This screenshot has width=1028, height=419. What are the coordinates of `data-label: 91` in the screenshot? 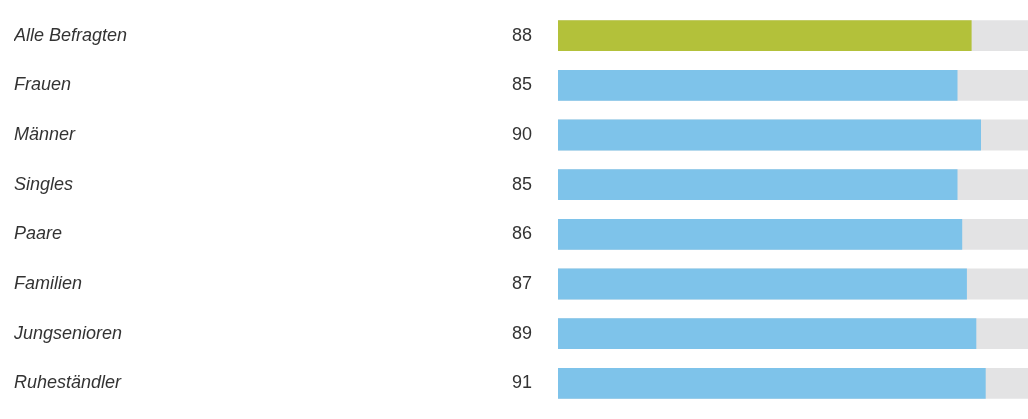 It's located at (521, 382).